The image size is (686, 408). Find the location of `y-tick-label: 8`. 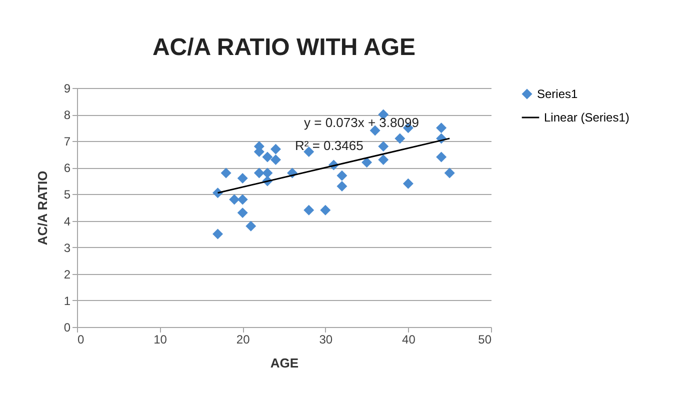

y-tick-label: 8 is located at coordinates (67, 115).